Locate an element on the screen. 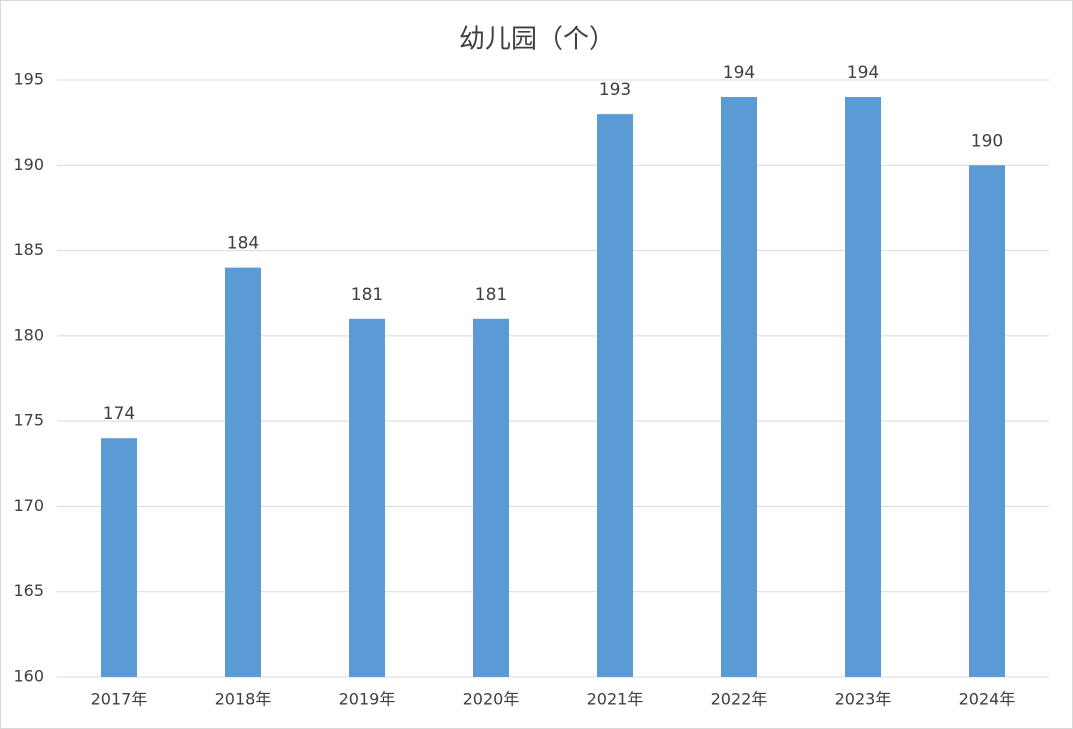 This screenshot has width=1073, height=729. y-tick-label: 190 is located at coordinates (28, 164).